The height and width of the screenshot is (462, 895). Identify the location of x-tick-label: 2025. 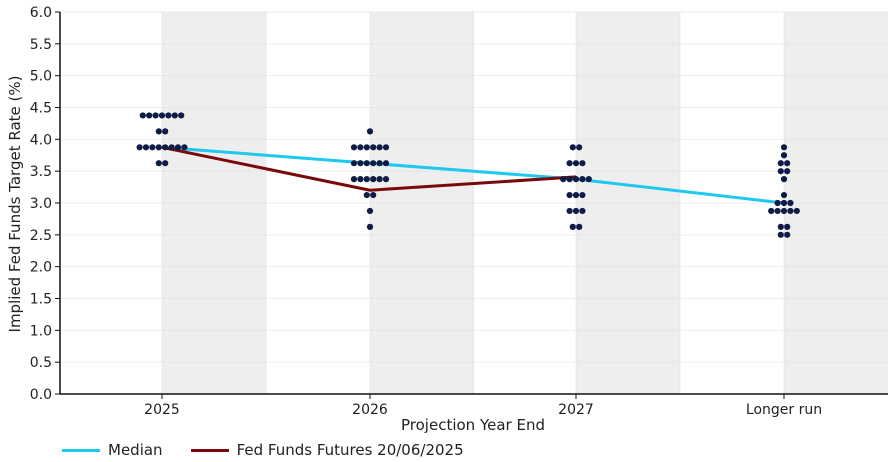
(162, 410).